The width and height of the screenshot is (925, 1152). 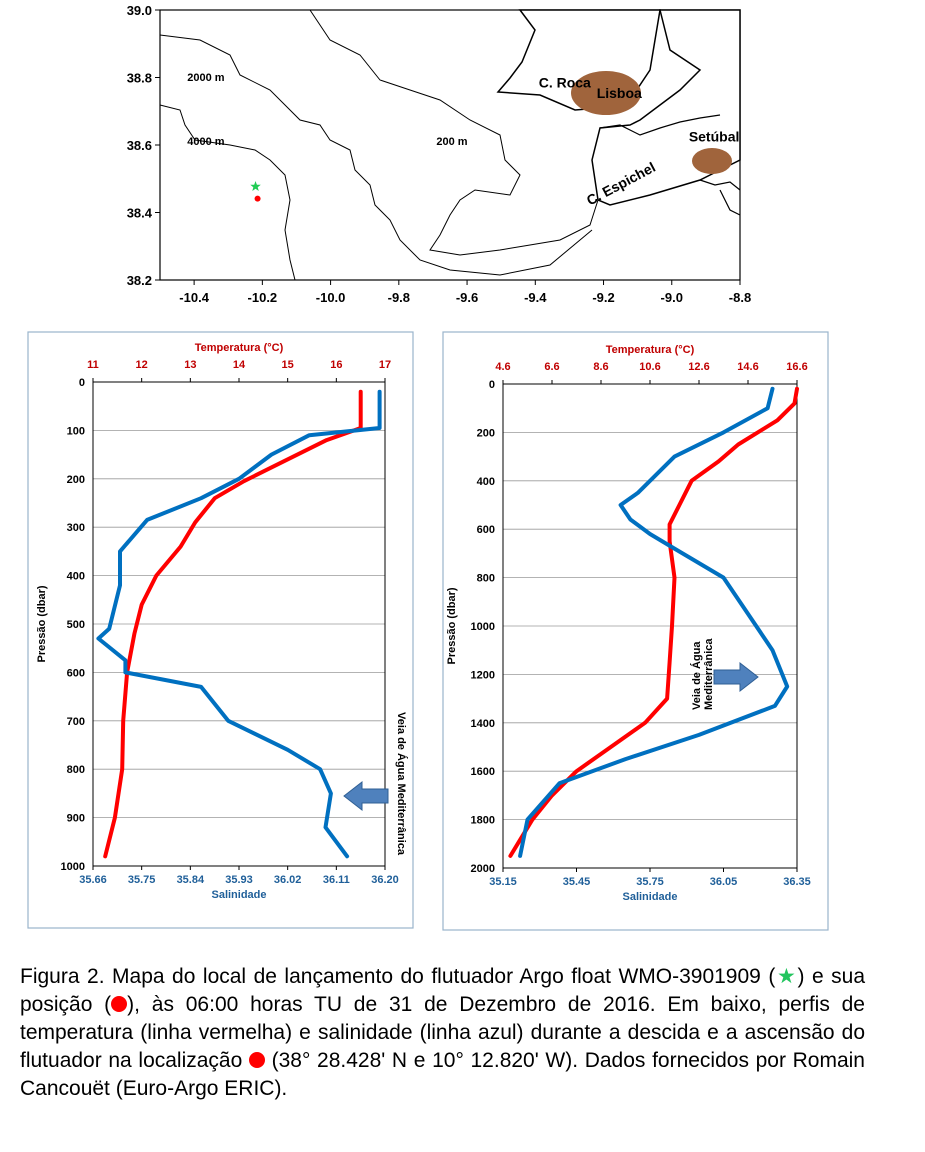 I want to click on map-x-tick-label: -9.8, so click(x=399, y=297).